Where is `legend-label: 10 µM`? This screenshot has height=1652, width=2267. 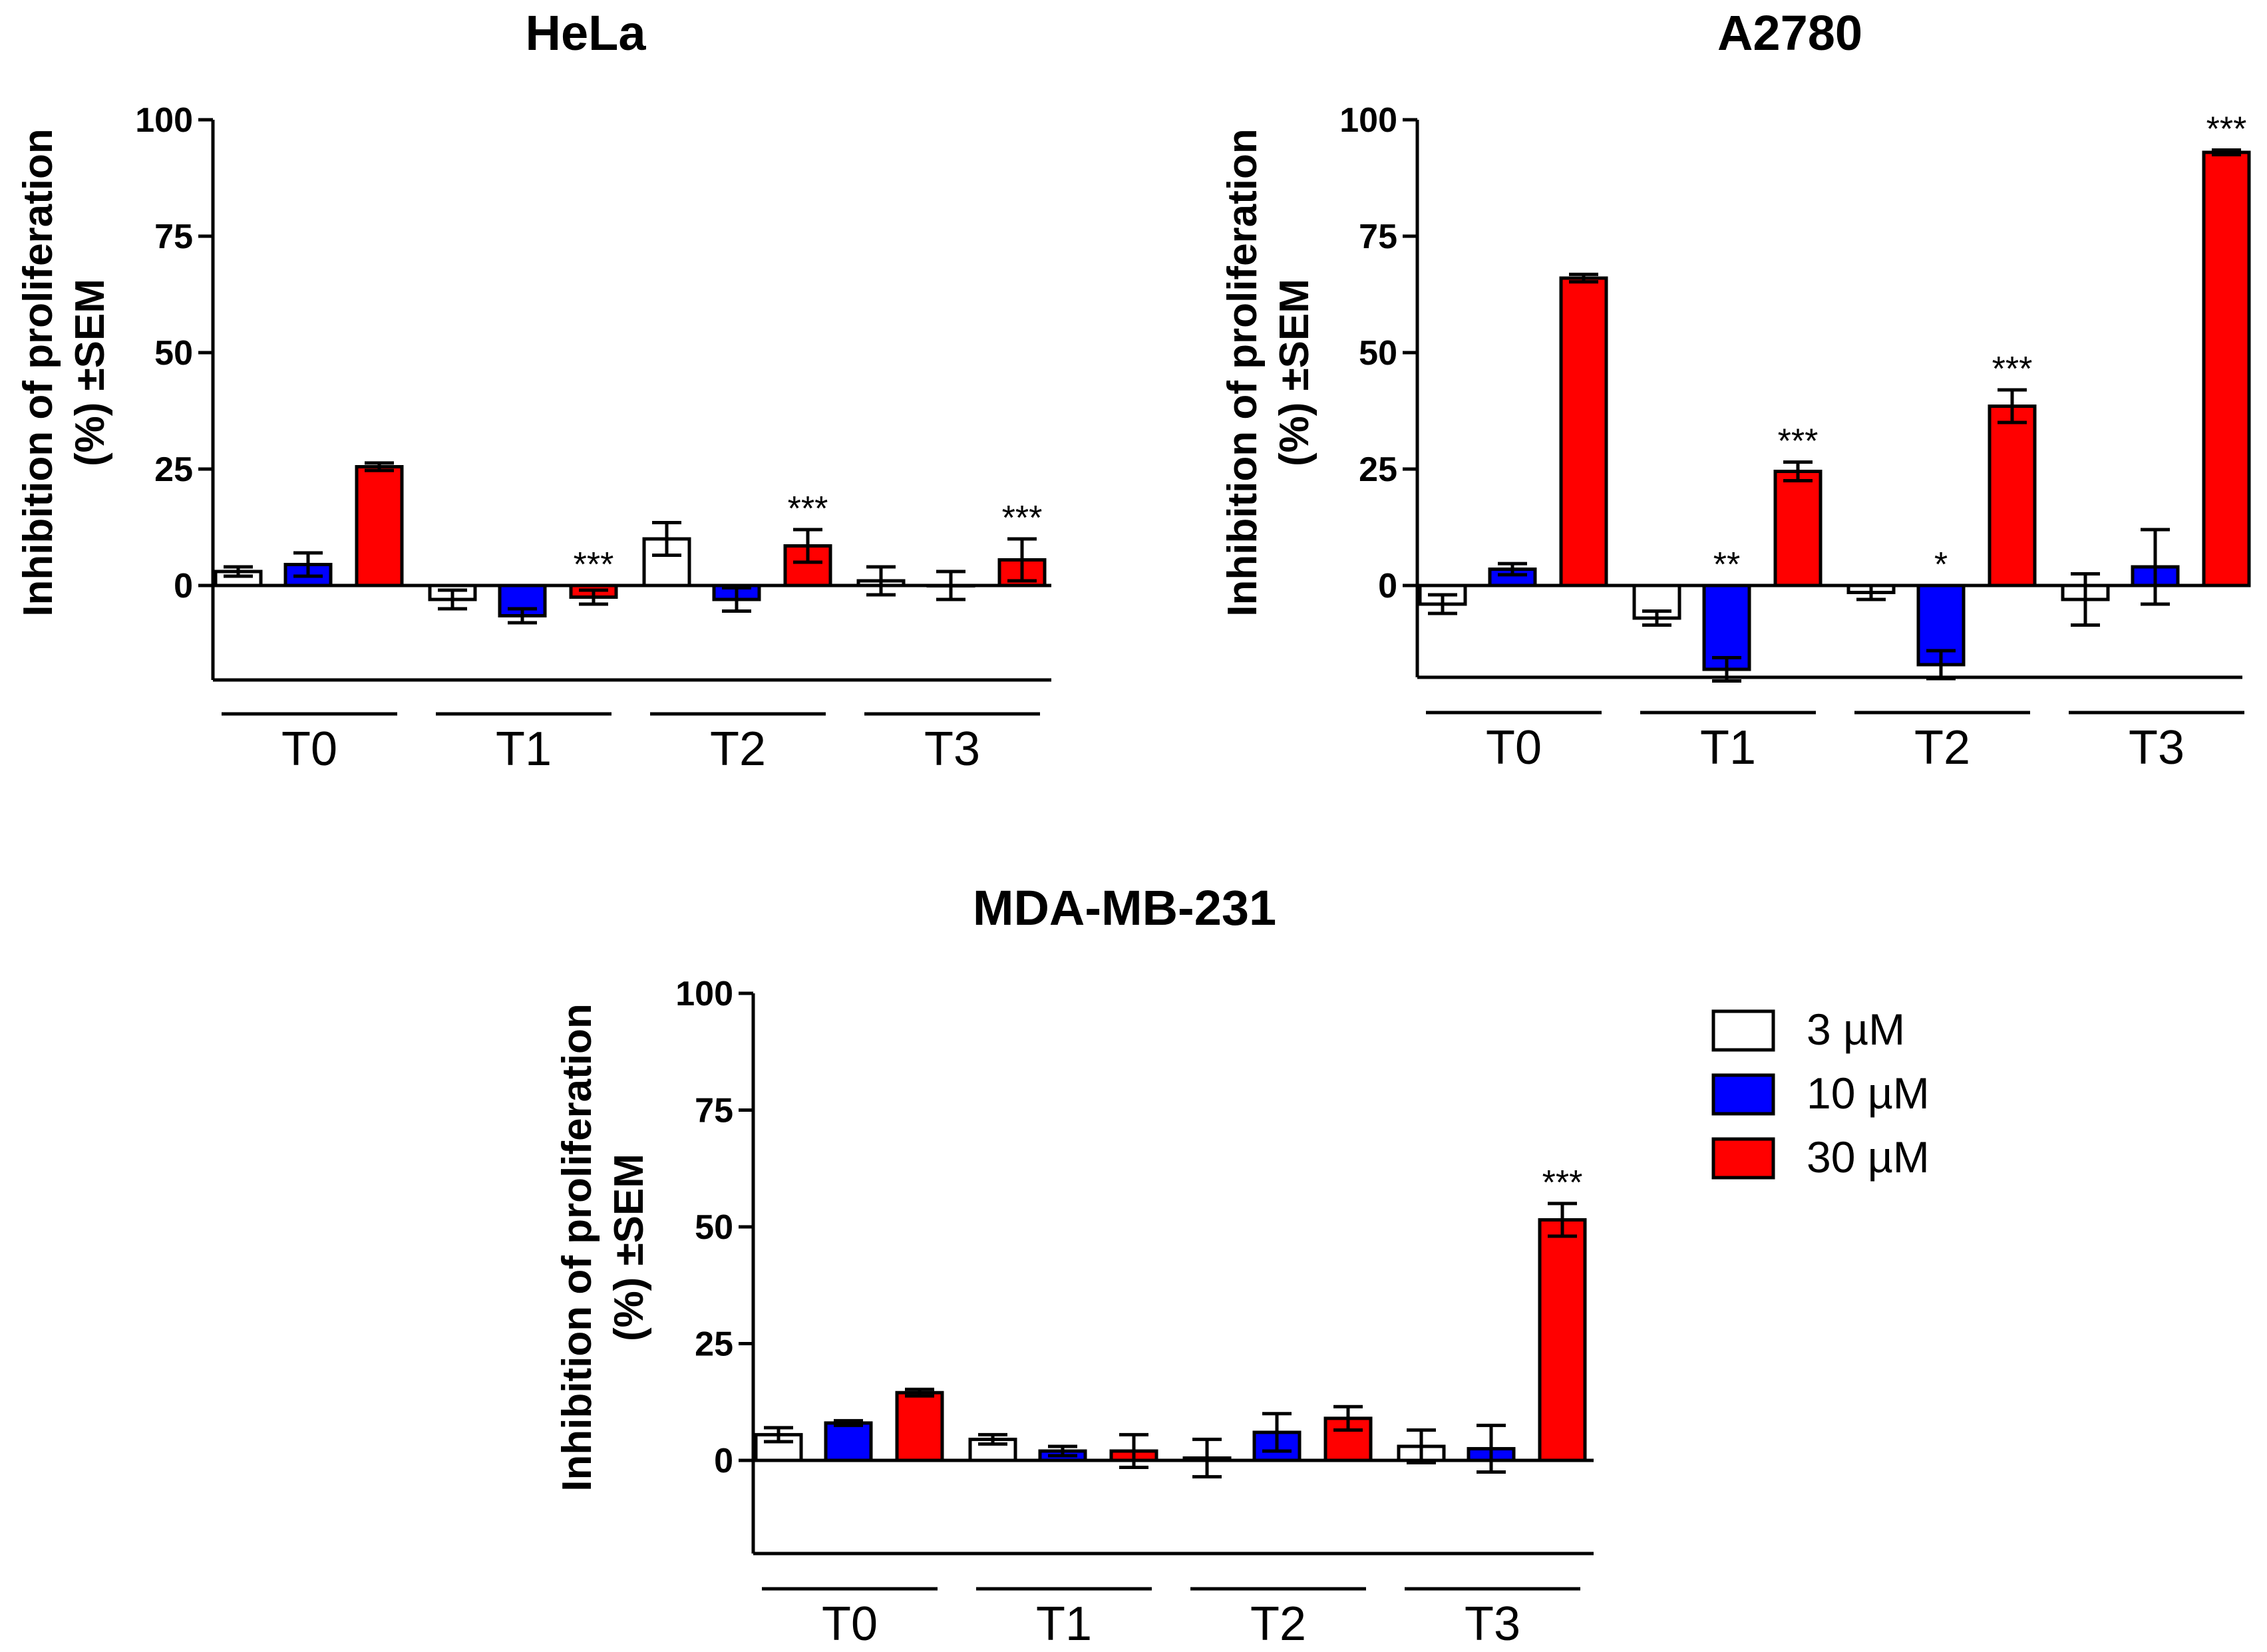 legend-label: 10 µM is located at coordinates (1868, 1093).